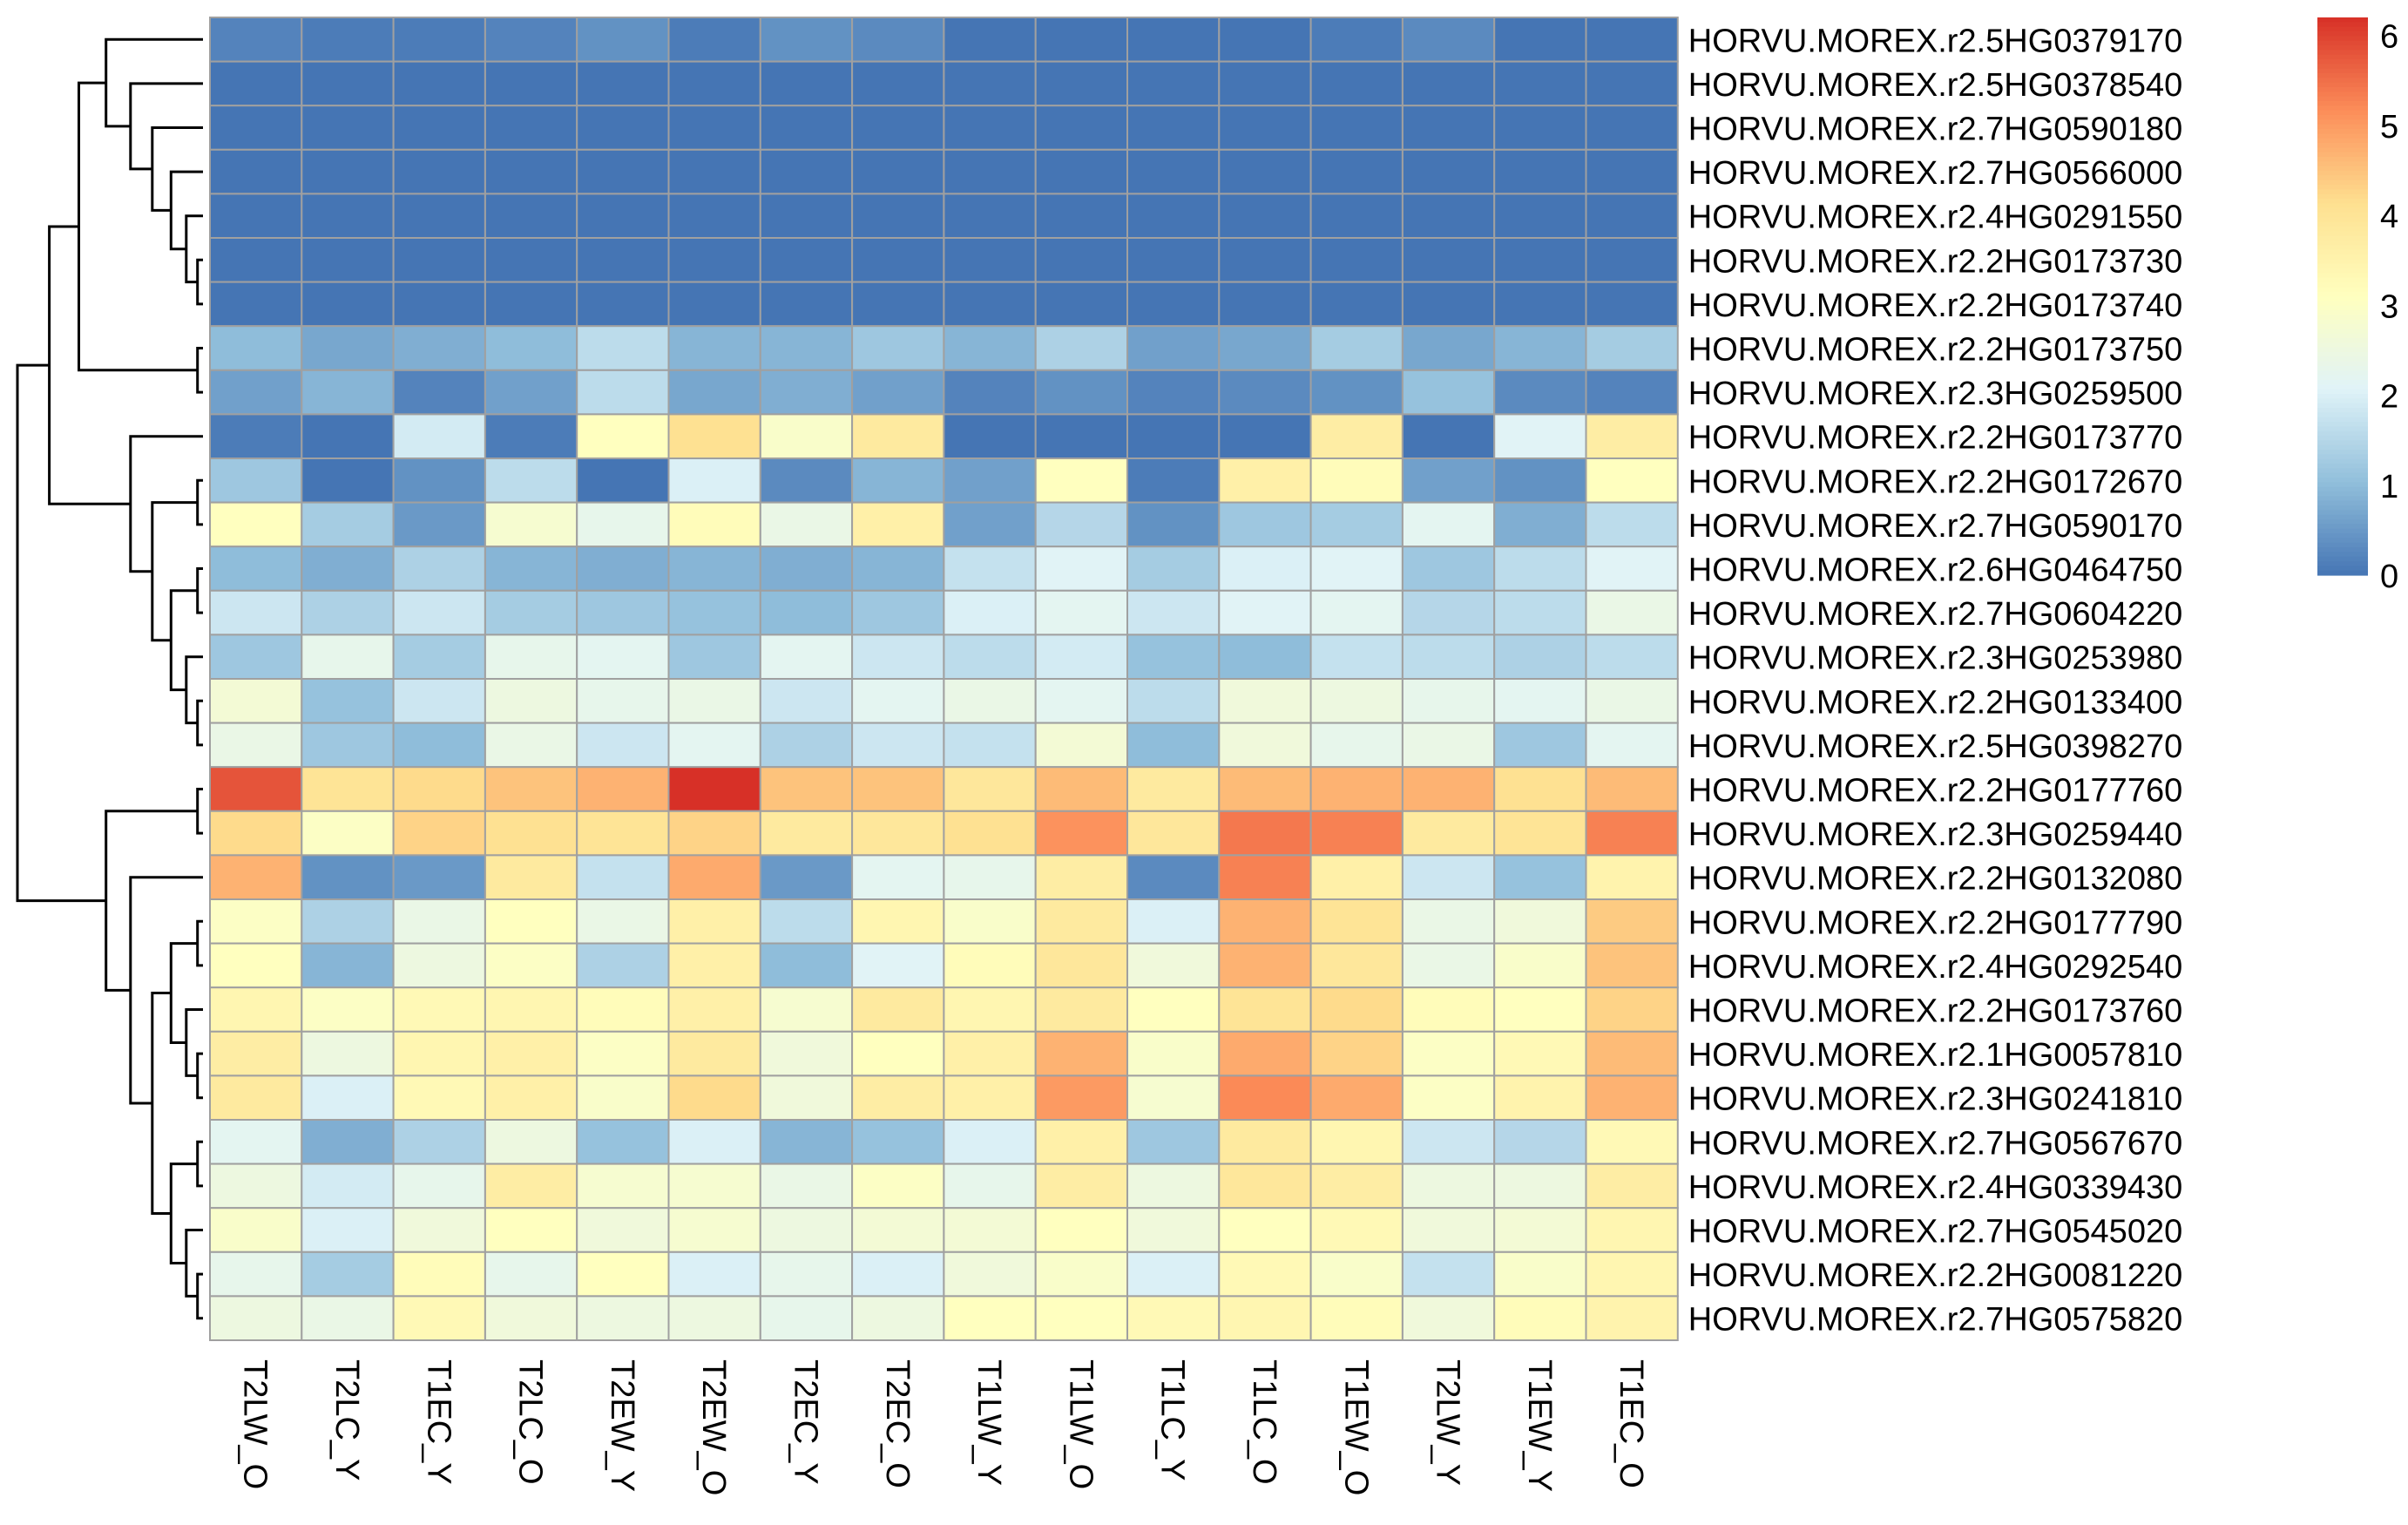  Describe the element at coordinates (1935, 570) in the screenshot. I see `row-label: HORVU.MOREX.r2.6HG0464750` at that location.